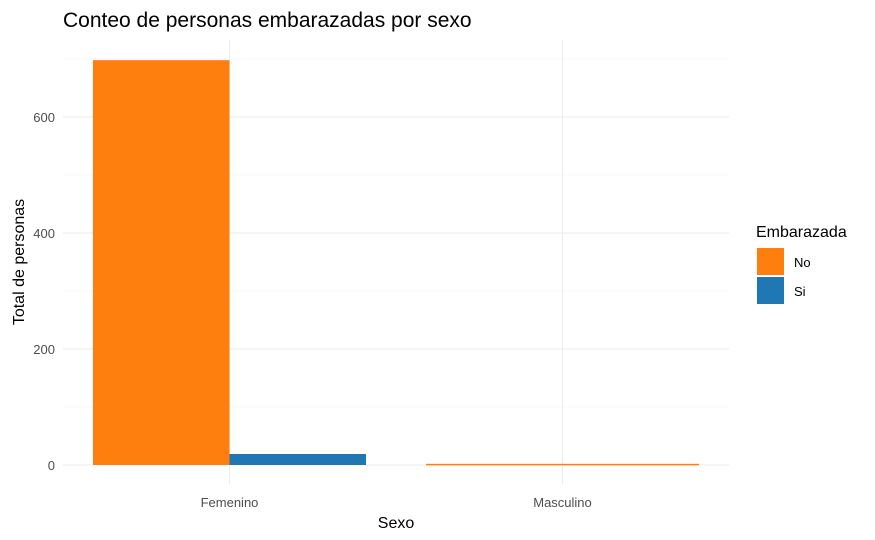 The width and height of the screenshot is (875, 540). I want to click on legend-swatch-si, so click(770, 290).